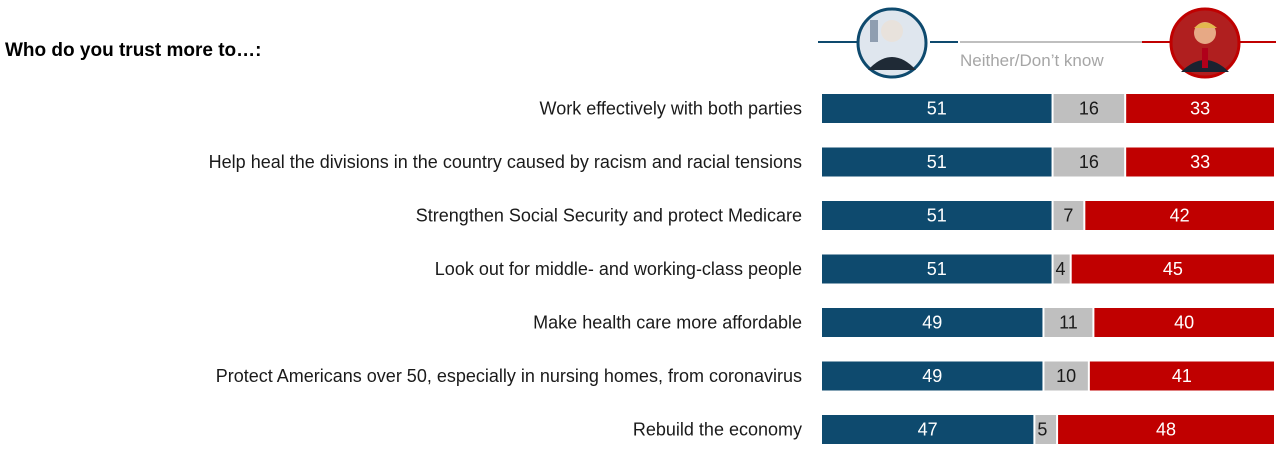  Describe the element at coordinates (667, 323) in the screenshot. I see `category-label: Make health care more affordable` at that location.